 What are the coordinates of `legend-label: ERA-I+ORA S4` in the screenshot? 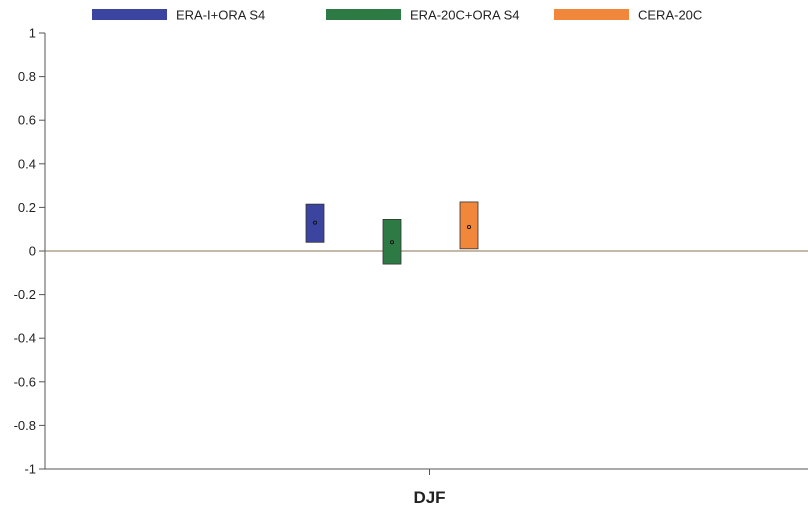 It's located at (220, 15).